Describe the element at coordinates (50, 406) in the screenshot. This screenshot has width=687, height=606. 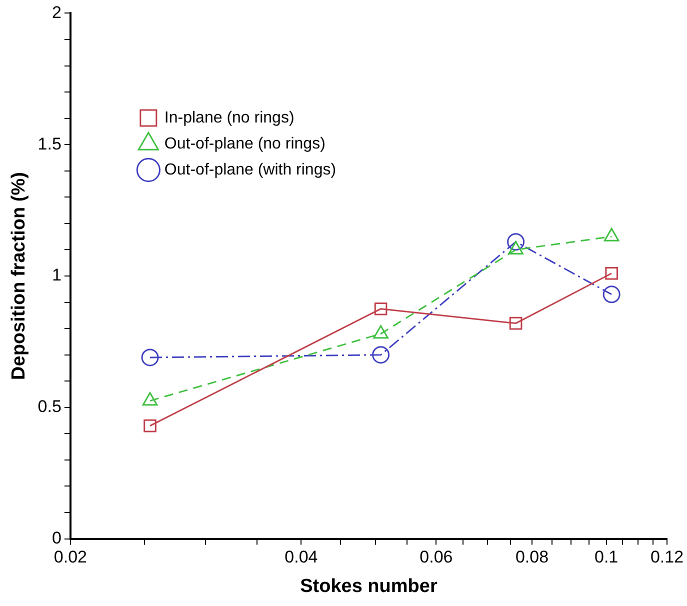
I see `y-tick-label: 0.5` at that location.